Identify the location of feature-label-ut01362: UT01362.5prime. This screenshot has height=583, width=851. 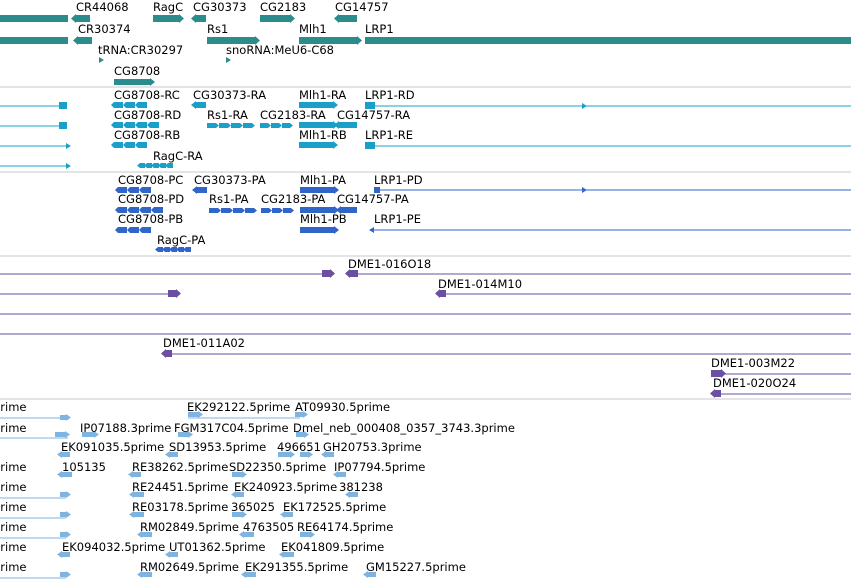
(217, 547).